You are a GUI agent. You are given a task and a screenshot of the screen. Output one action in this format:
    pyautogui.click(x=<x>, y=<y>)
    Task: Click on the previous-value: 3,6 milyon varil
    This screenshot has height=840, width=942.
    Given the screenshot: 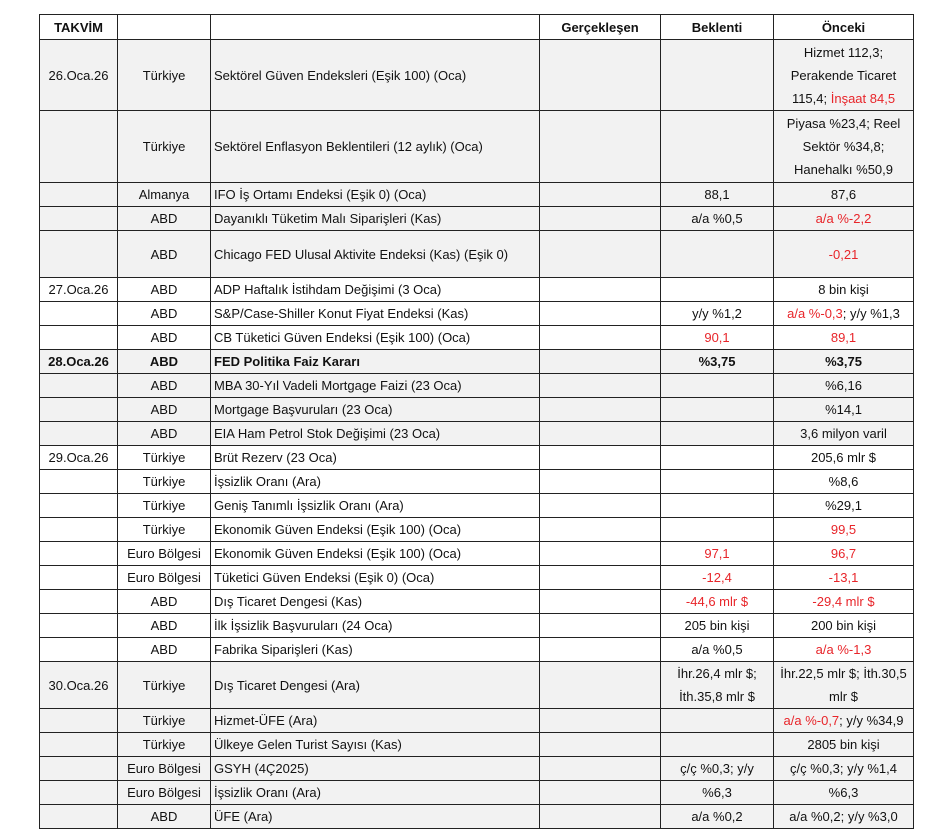 What is the action you would take?
    pyautogui.click(x=843, y=433)
    